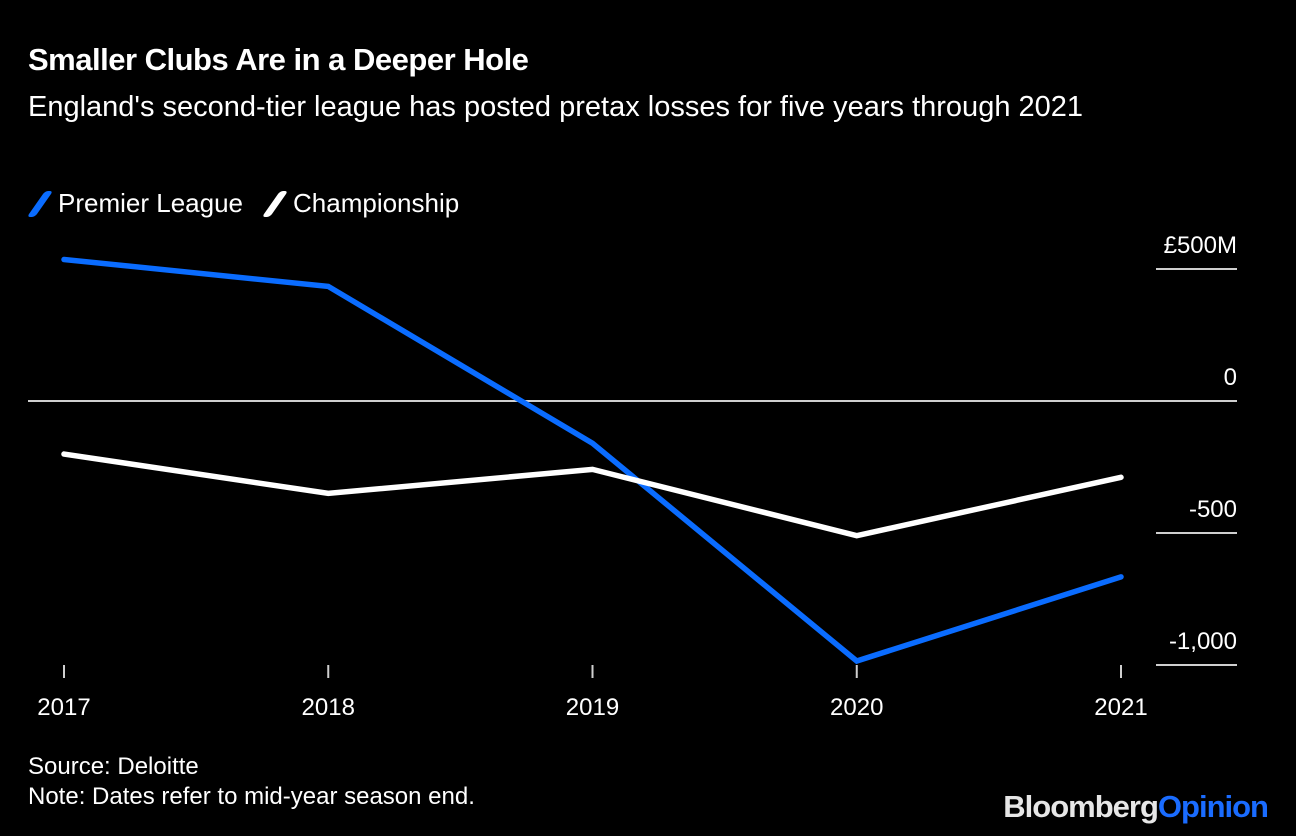 This screenshot has height=836, width=1296. What do you see at coordinates (376, 203) in the screenshot?
I see `legend-label: Championship` at bounding box center [376, 203].